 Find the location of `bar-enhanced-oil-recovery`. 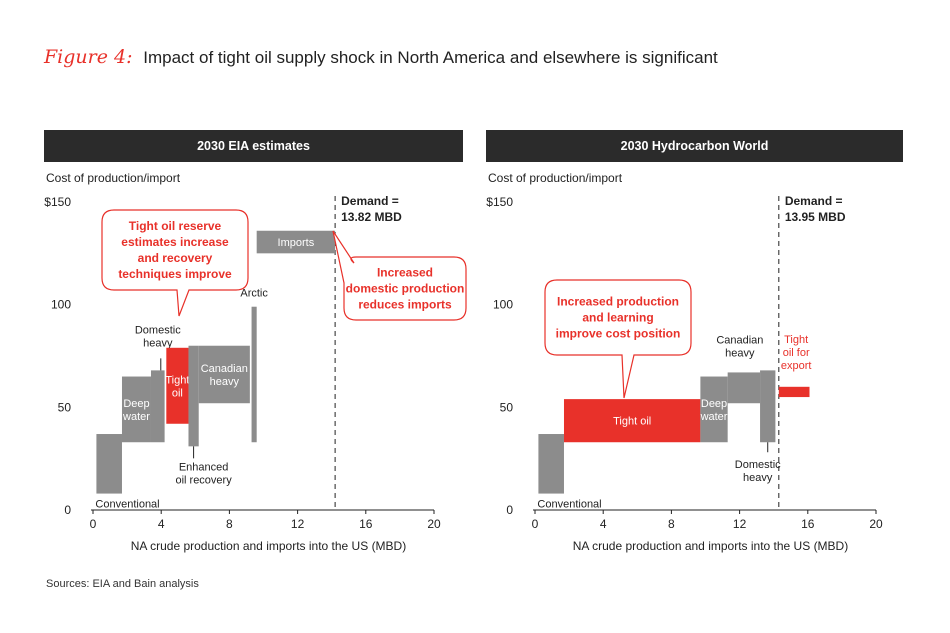

bar-enhanced-oil-recovery is located at coordinates (193, 396).